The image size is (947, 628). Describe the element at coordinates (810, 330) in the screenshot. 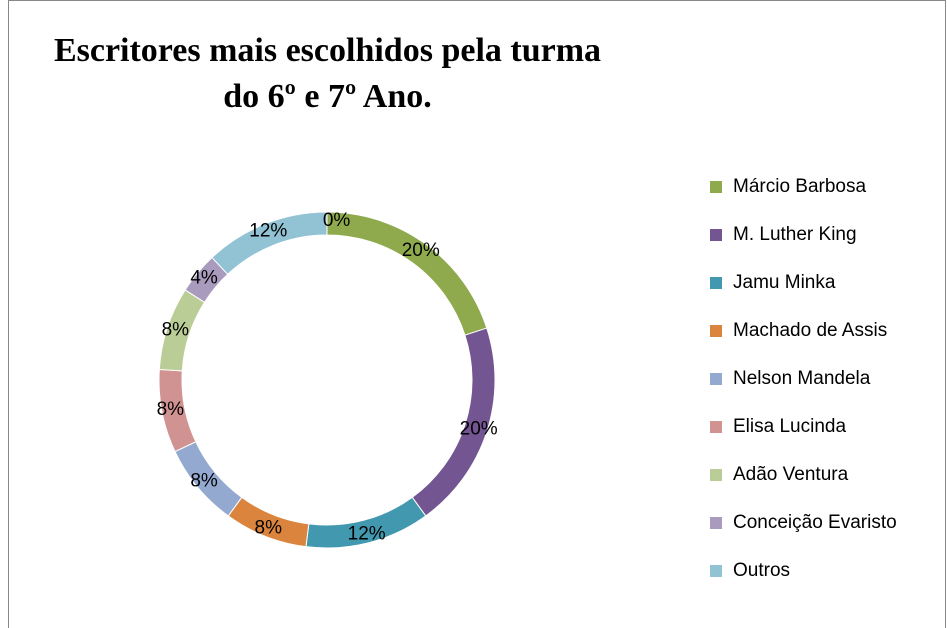

I see `legend-label: Machado de Assis` at that location.